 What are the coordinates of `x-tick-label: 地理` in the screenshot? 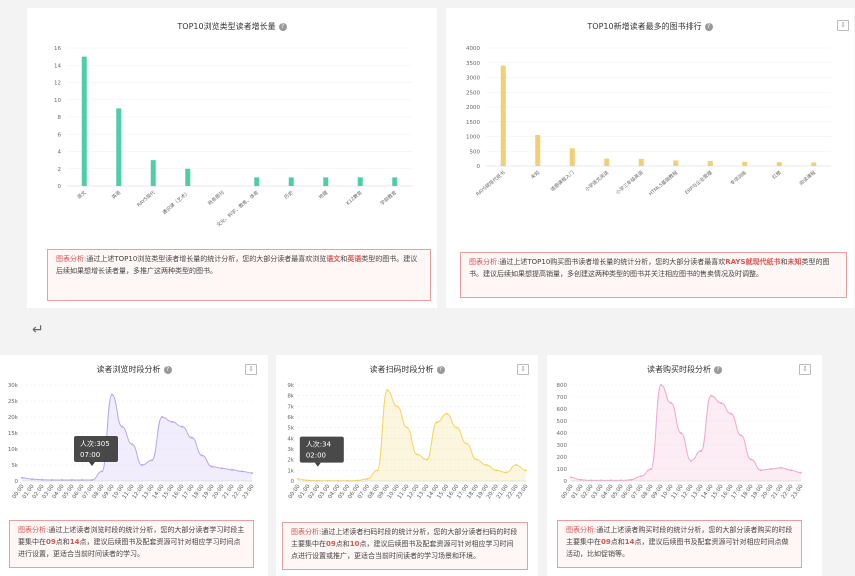 It's located at (323, 195).